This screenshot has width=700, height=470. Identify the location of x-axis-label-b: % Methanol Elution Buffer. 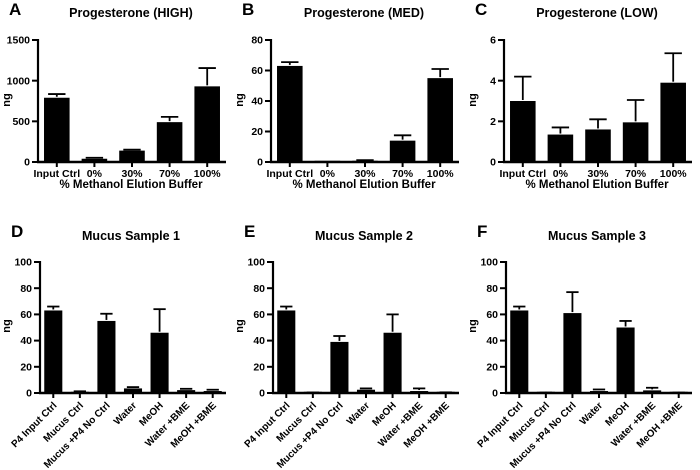
(364, 185).